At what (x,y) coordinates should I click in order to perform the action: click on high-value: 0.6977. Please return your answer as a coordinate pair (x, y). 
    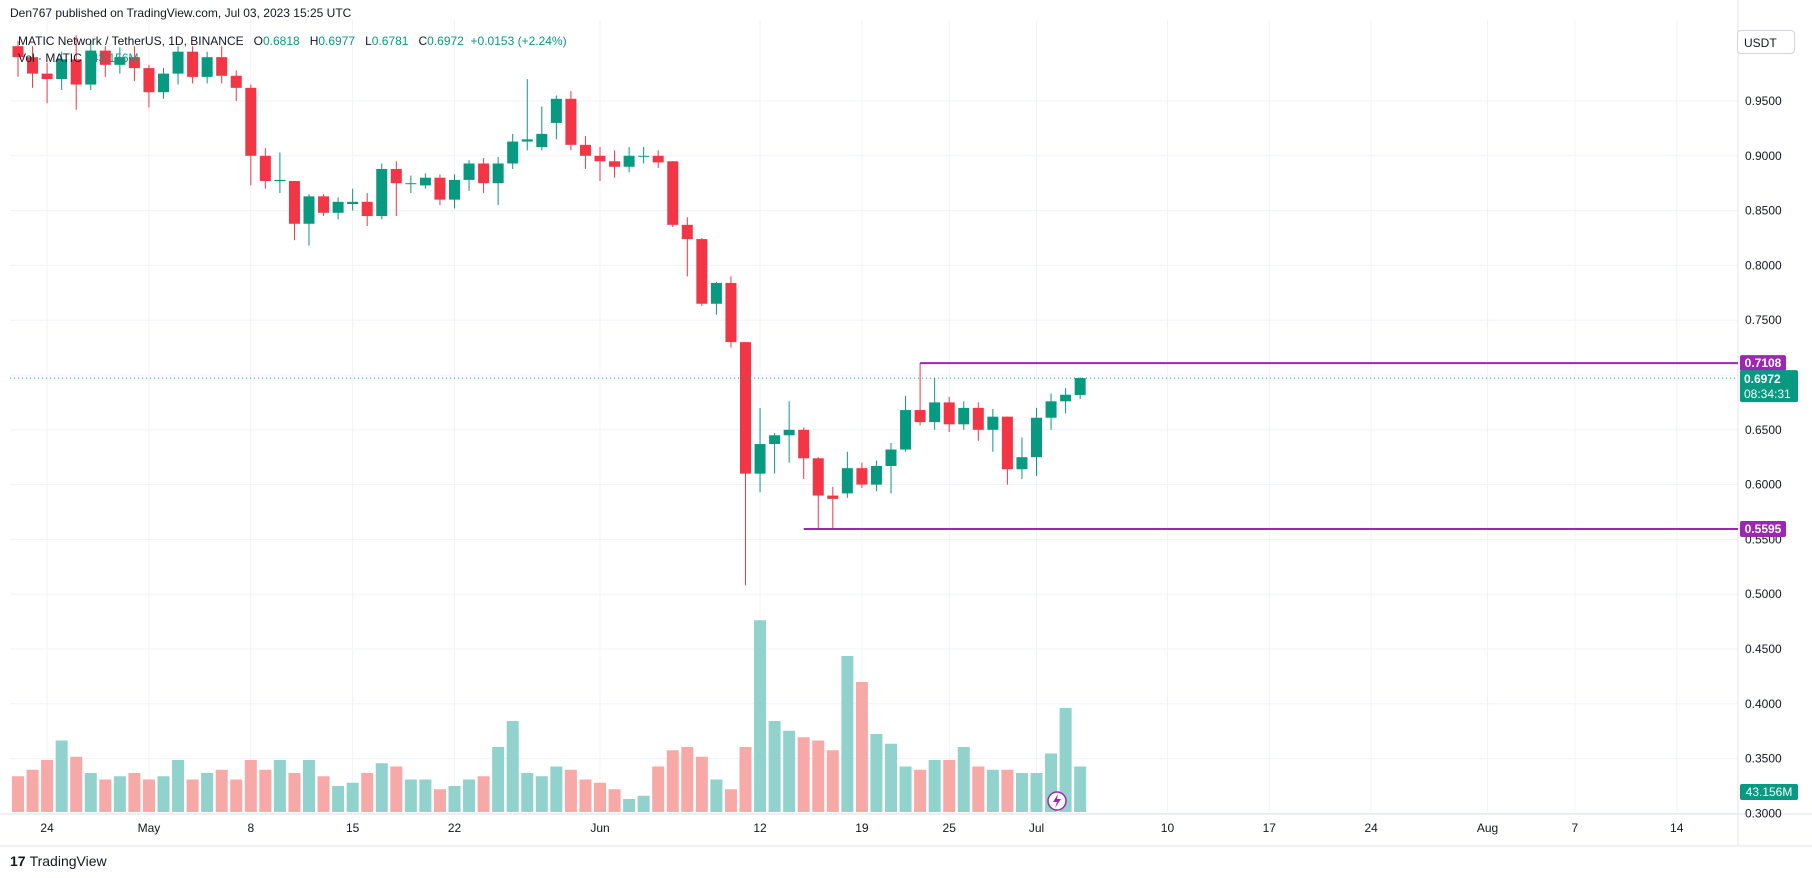
    Looking at the image, I should click on (337, 41).